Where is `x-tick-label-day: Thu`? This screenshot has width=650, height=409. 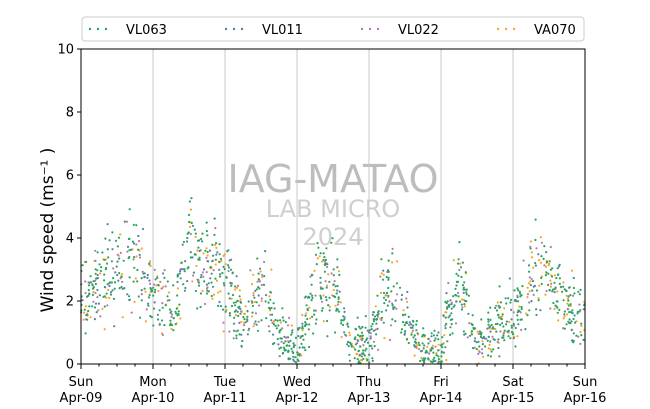 x-tick-label-day: Thu is located at coordinates (368, 382).